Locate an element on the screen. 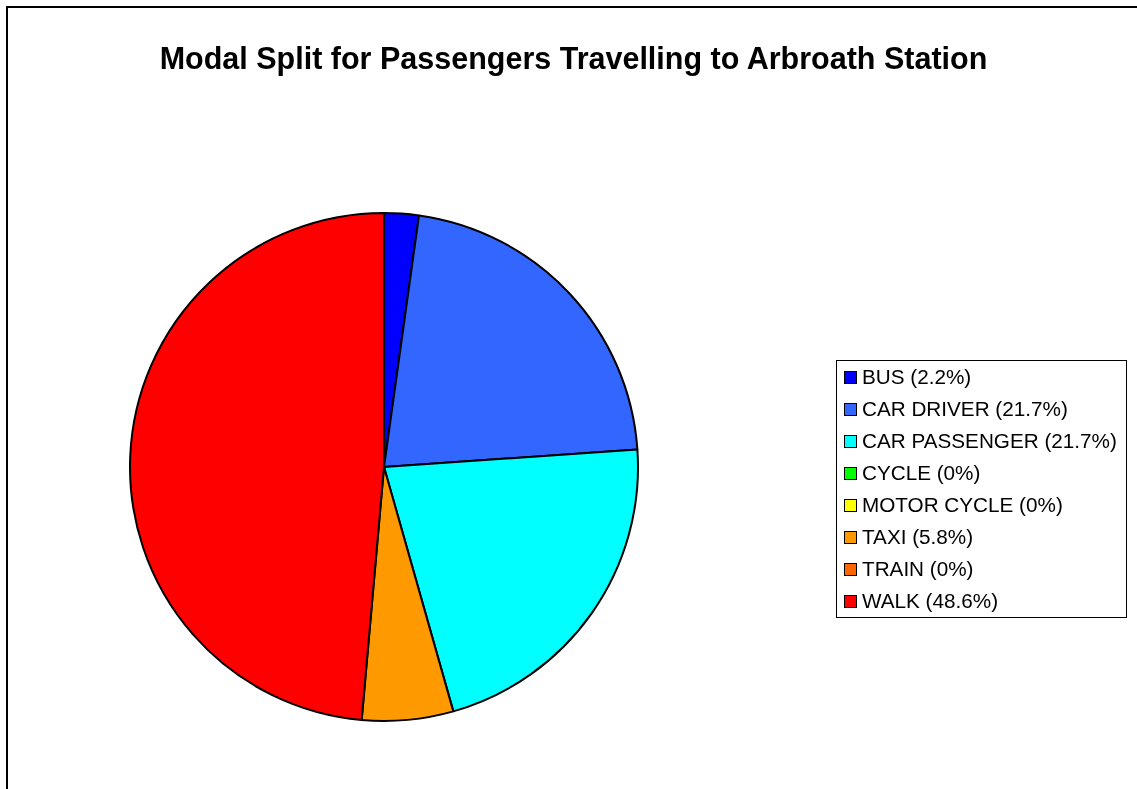 The height and width of the screenshot is (789, 1137). legend-label: WALK (48.6%) is located at coordinates (930, 601).